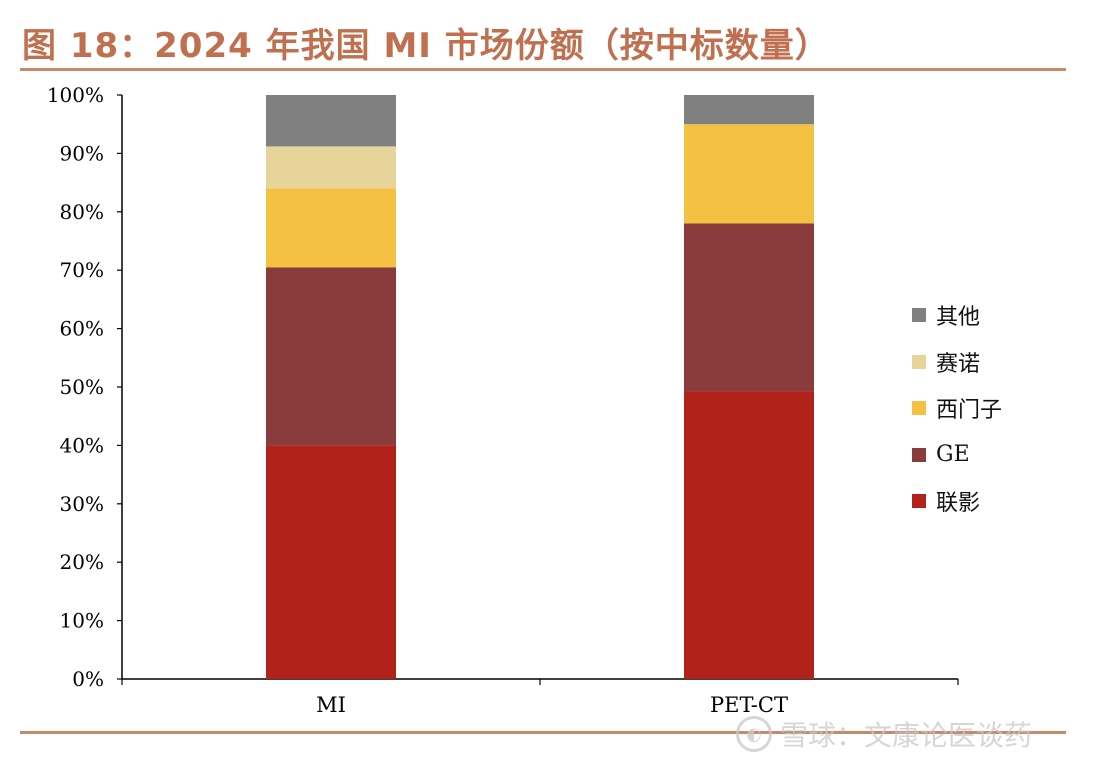 Image resolution: width=1100 pixels, height=766 pixels. What do you see at coordinates (969, 411) in the screenshot?
I see `legend-label: 西门子` at bounding box center [969, 411].